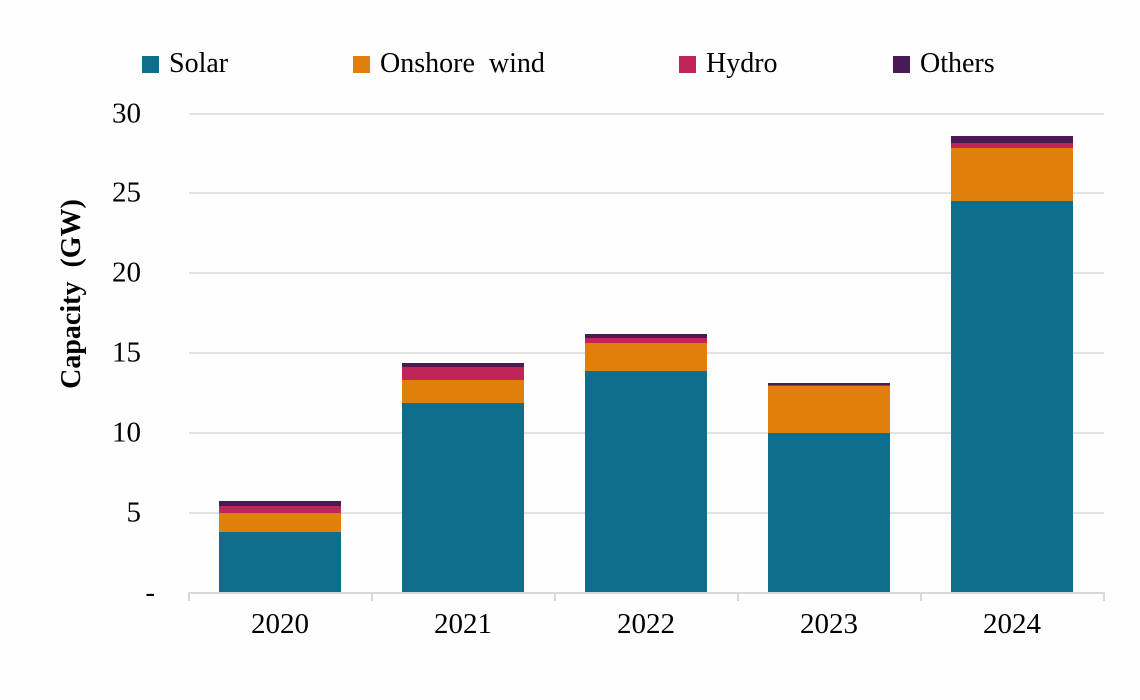  What do you see at coordinates (463, 624) in the screenshot?
I see `x-tick-label-2021: 2021` at bounding box center [463, 624].